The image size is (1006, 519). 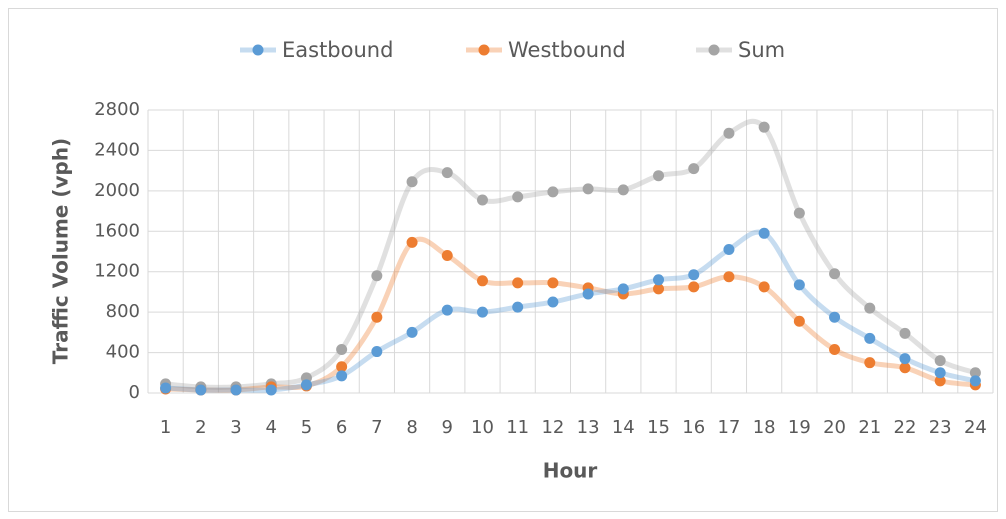 What do you see at coordinates (975, 427) in the screenshot?
I see `x-tick-label: 24` at bounding box center [975, 427].